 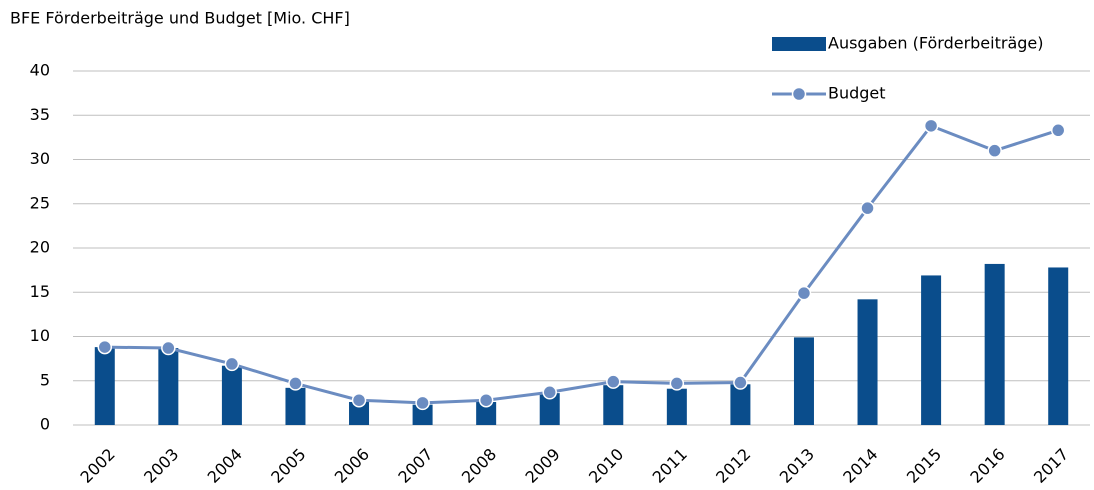 What do you see at coordinates (860, 466) in the screenshot?
I see `x-tick-label: 2014` at bounding box center [860, 466].